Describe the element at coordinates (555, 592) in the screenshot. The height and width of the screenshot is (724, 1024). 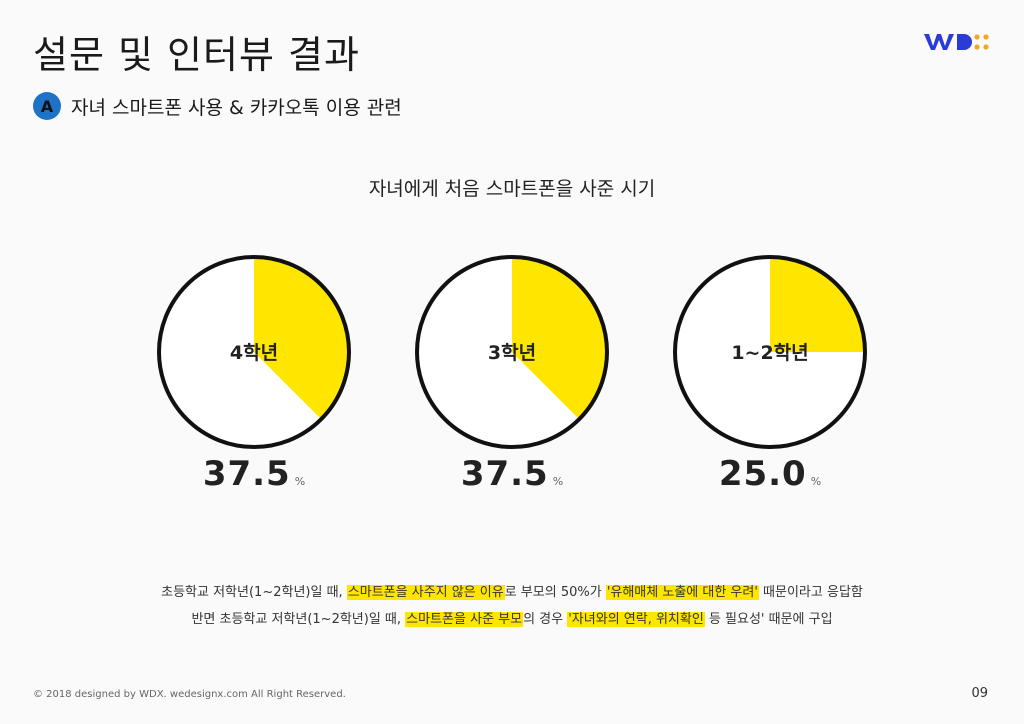
I see `note-text: 로 부모의 50%가` at that location.